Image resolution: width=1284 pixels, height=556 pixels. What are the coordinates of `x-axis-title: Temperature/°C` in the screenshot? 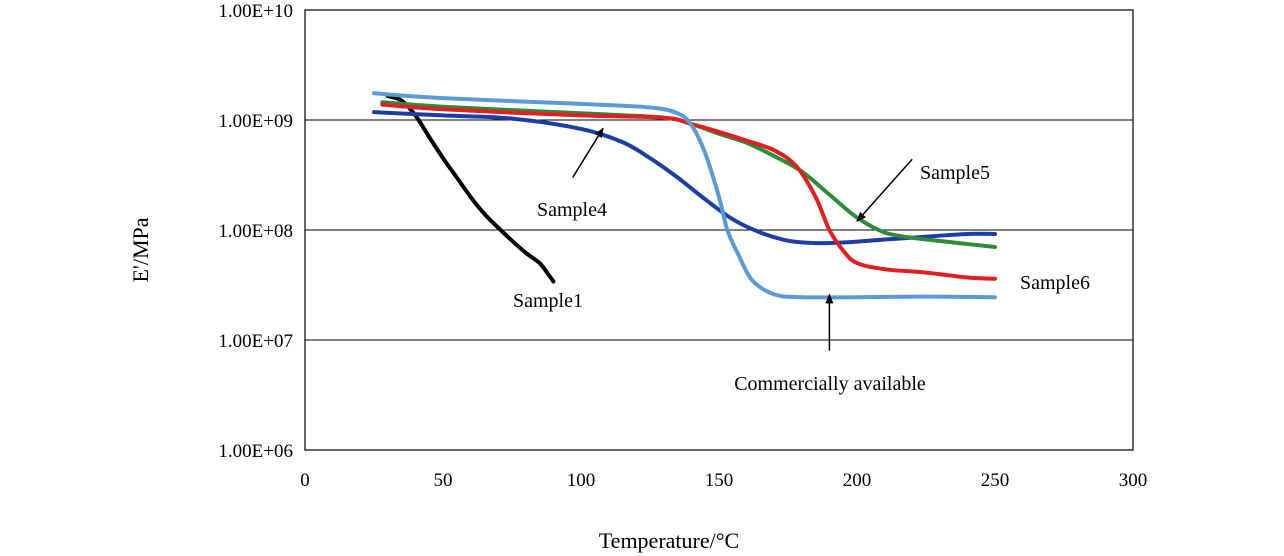 It's located at (669, 540).